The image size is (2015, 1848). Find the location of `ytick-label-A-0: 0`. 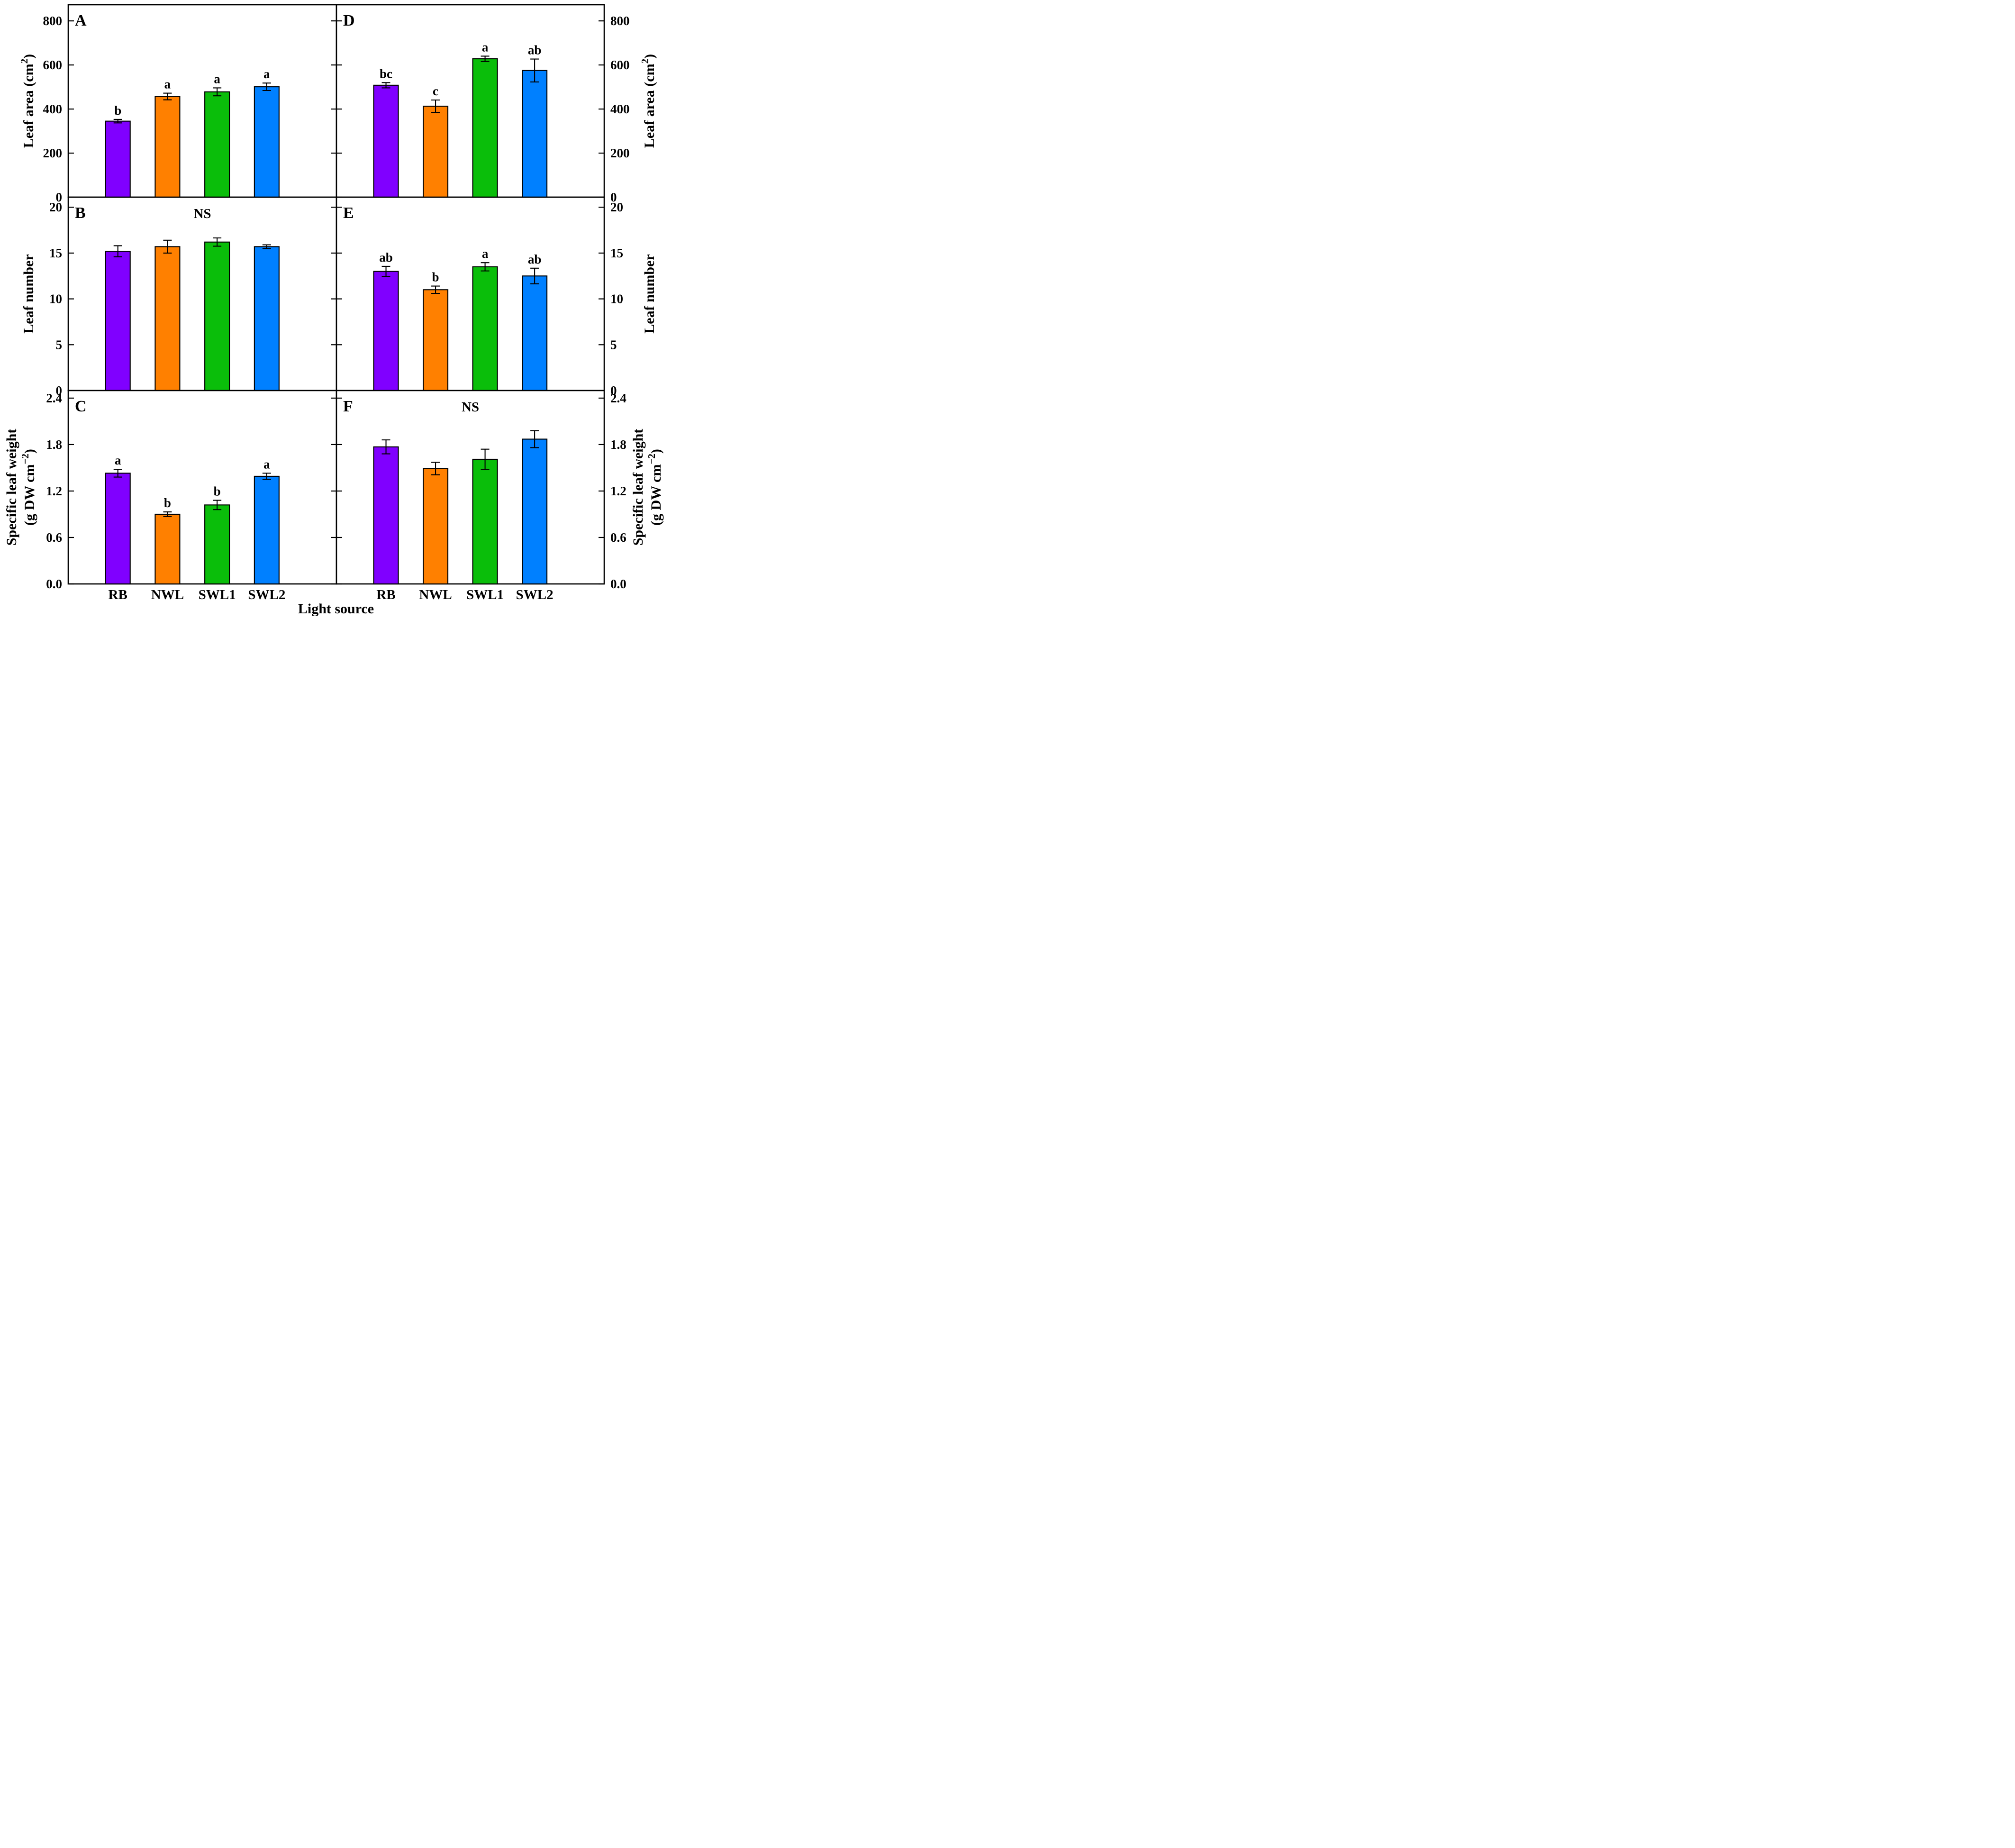

ytick-label-A-0: 0 is located at coordinates (60, 197).